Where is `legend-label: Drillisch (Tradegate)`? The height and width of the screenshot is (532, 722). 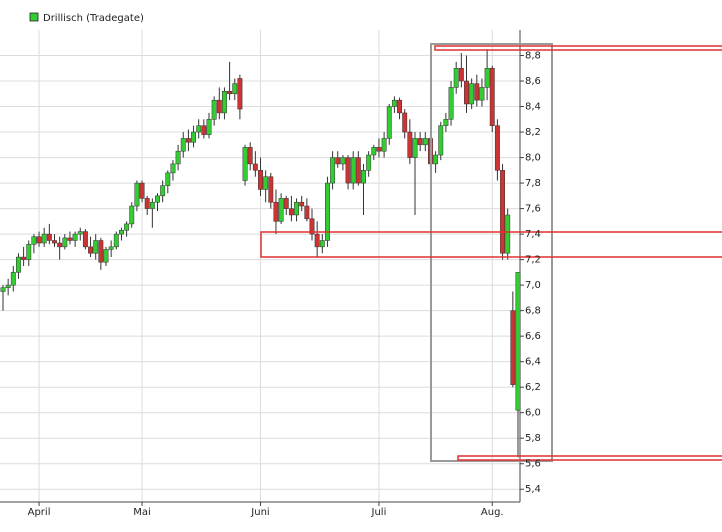 legend-label: Drillisch (Tradegate) is located at coordinates (93, 18).